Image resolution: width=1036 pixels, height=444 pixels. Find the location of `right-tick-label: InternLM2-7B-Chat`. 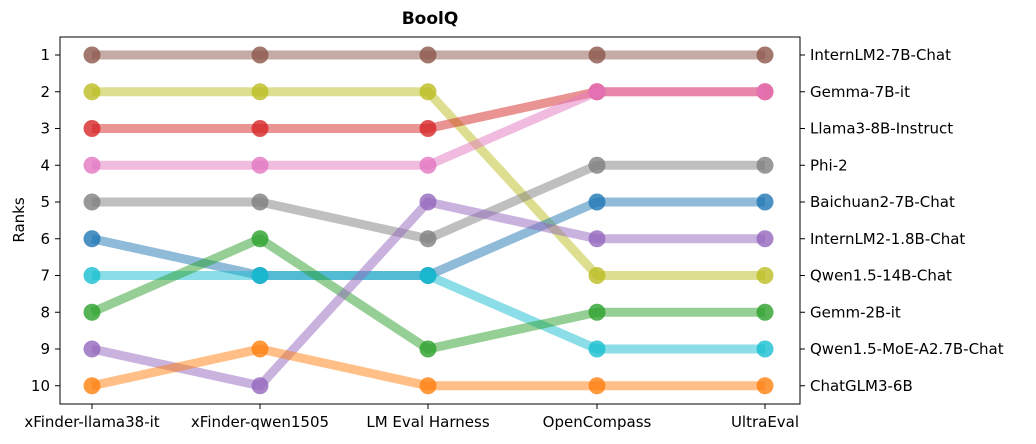

right-tick-label: InternLM2-7B-Chat is located at coordinates (880, 55).